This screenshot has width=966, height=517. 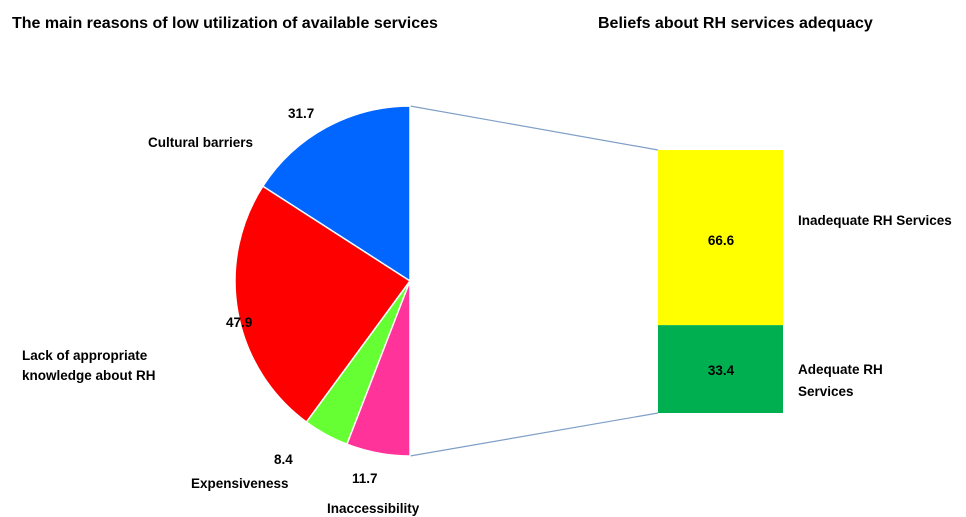 I want to click on slice-value-inaccessibility: 11.7, so click(x=365, y=478).